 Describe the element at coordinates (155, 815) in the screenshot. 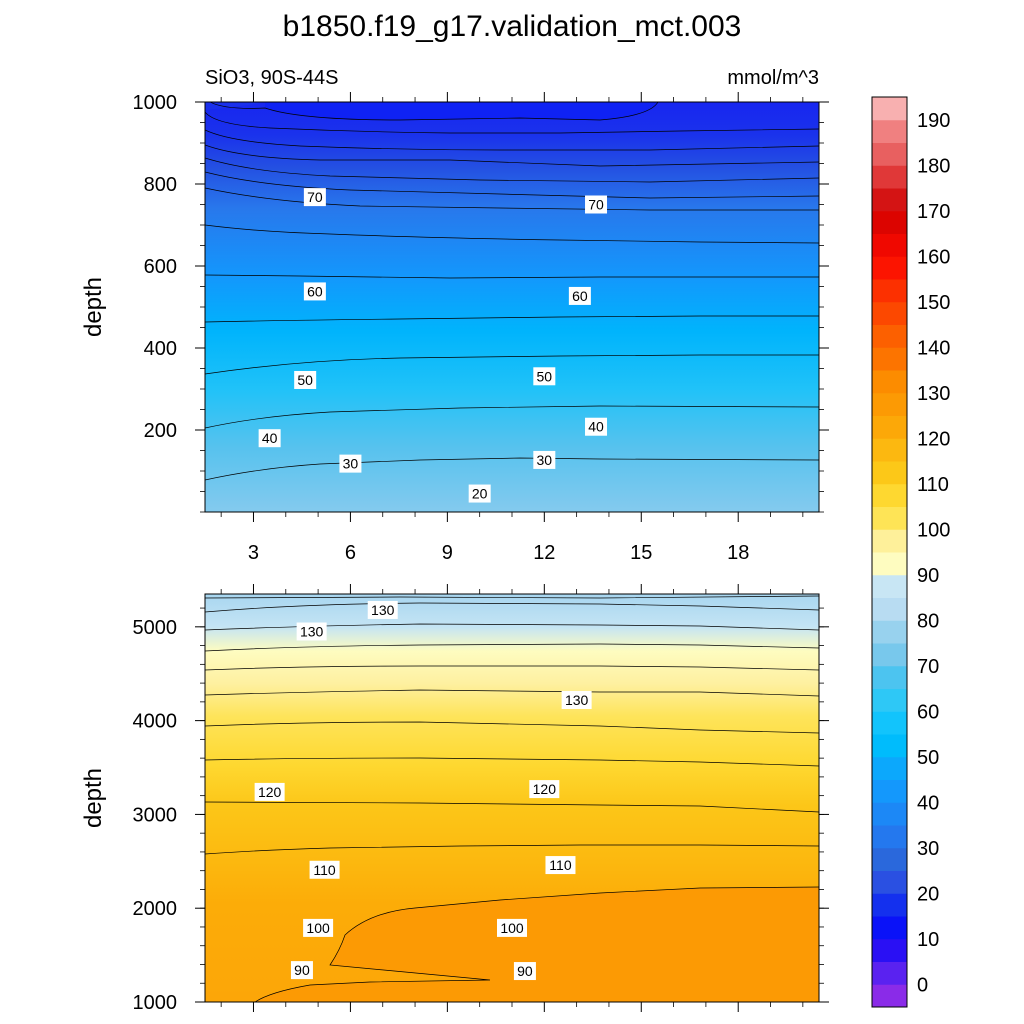

I see `y-tick-label: 3000` at that location.